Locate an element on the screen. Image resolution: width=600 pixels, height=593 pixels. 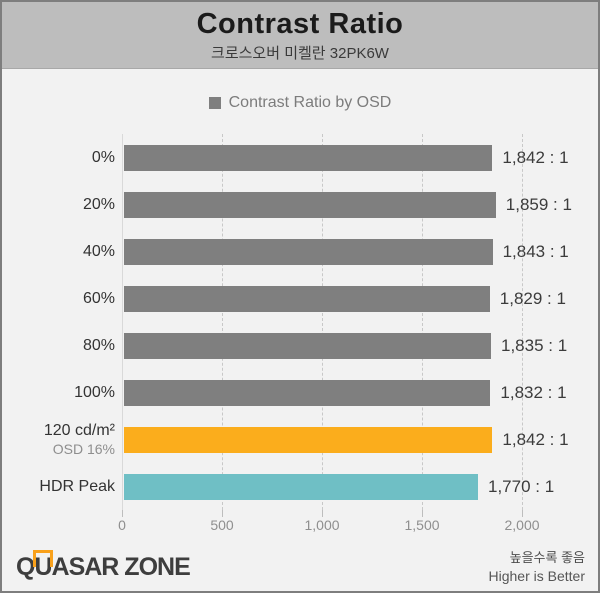
bar-track: 1,770 : 1 is located at coordinates (339, 486).